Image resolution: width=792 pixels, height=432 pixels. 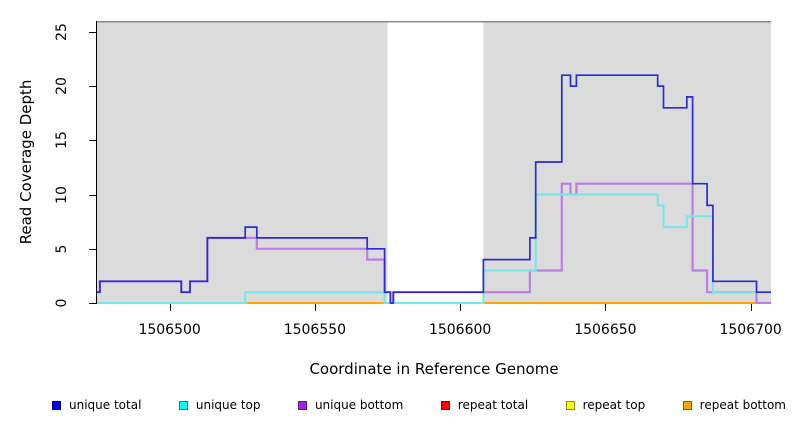 I want to click on legend-item-repeat-total: repeat total, so click(x=484, y=405).